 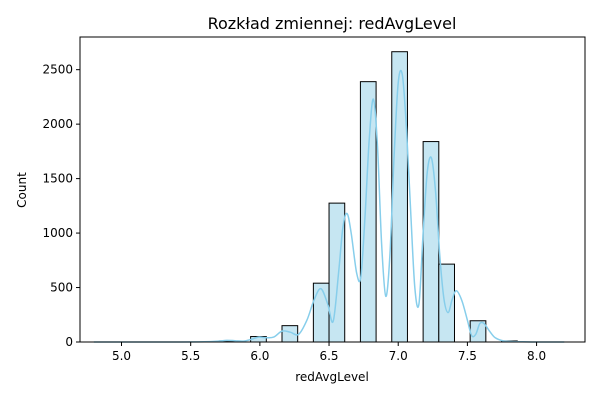 I want to click on x-tick-label: 6.0, so click(x=259, y=356).